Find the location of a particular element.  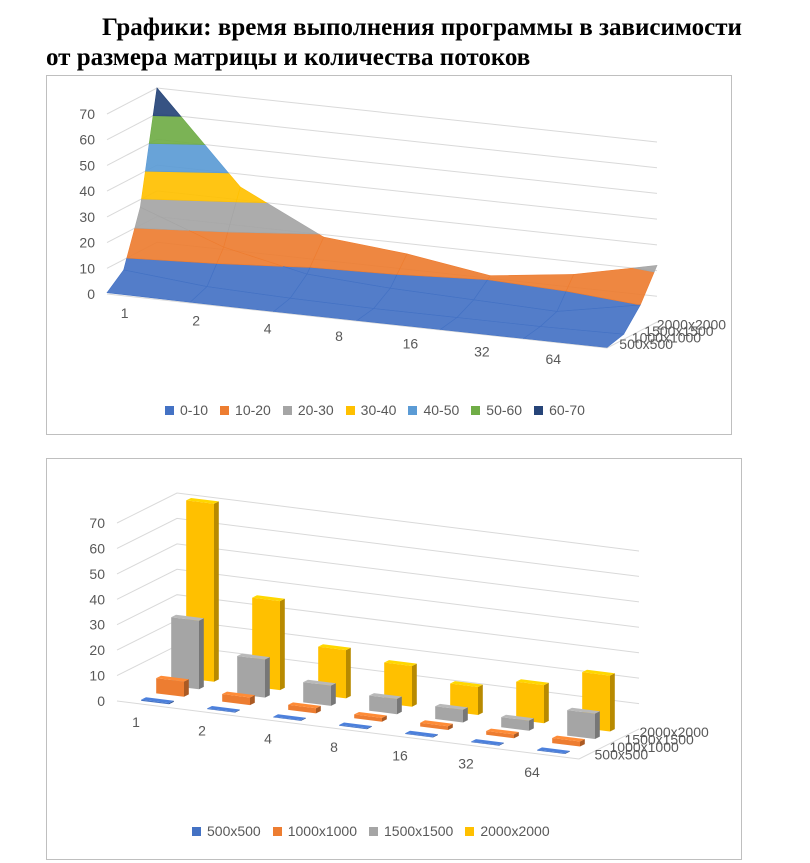

legend-item: 1500x1500 is located at coordinates (411, 831).